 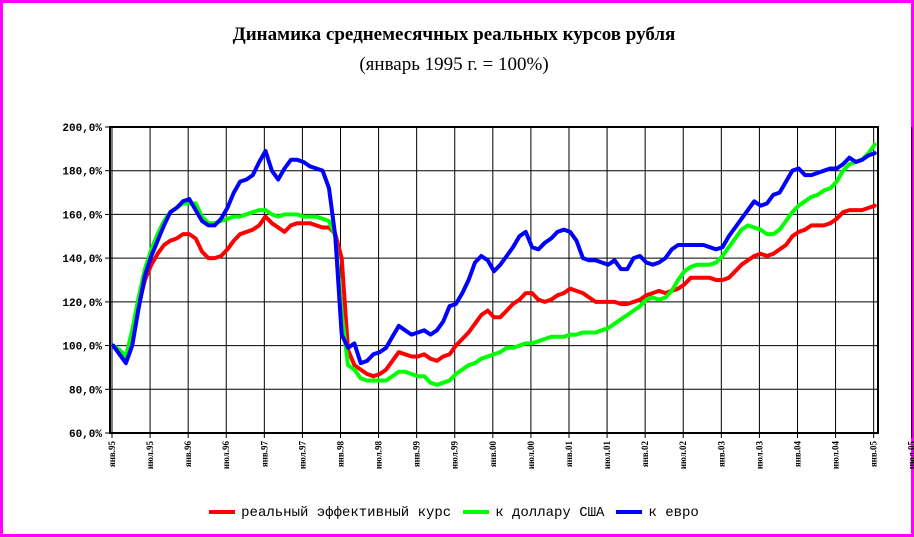 What do you see at coordinates (797, 454) in the screenshot?
I see `x-tick-label: янв.04` at bounding box center [797, 454].